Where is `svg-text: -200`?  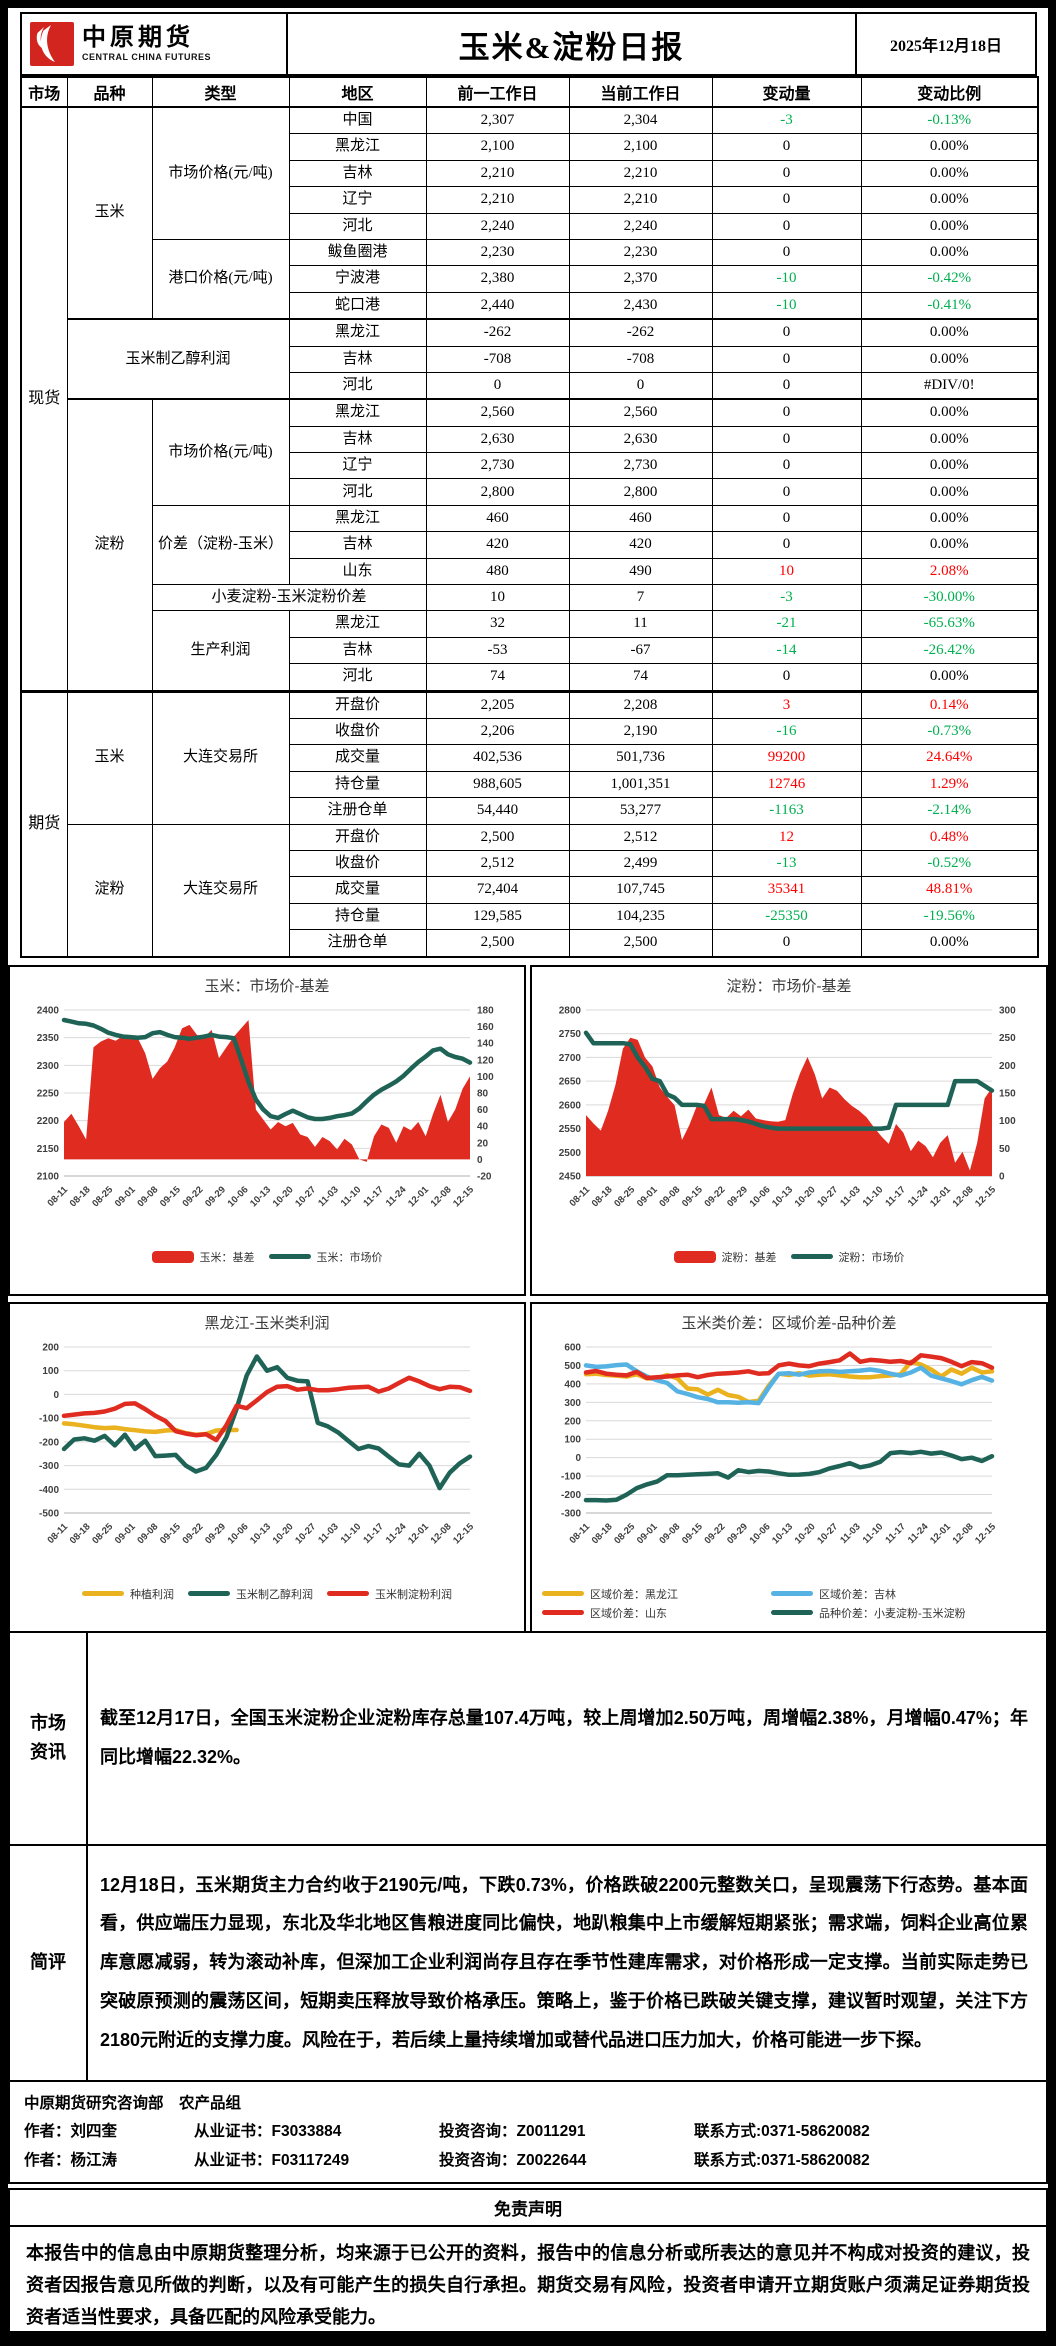 svg-text: -200 is located at coordinates (571, 1495).